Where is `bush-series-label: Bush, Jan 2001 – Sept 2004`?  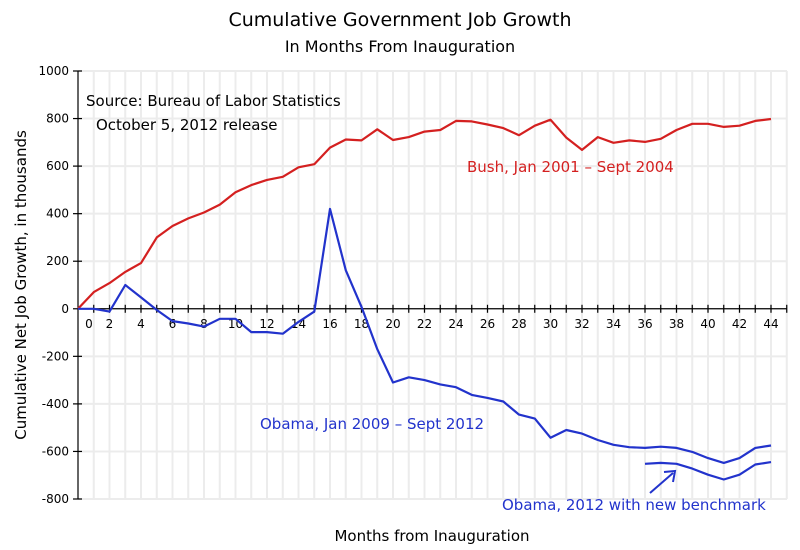 bush-series-label: Bush, Jan 2001 – Sept 2004 is located at coordinates (570, 167).